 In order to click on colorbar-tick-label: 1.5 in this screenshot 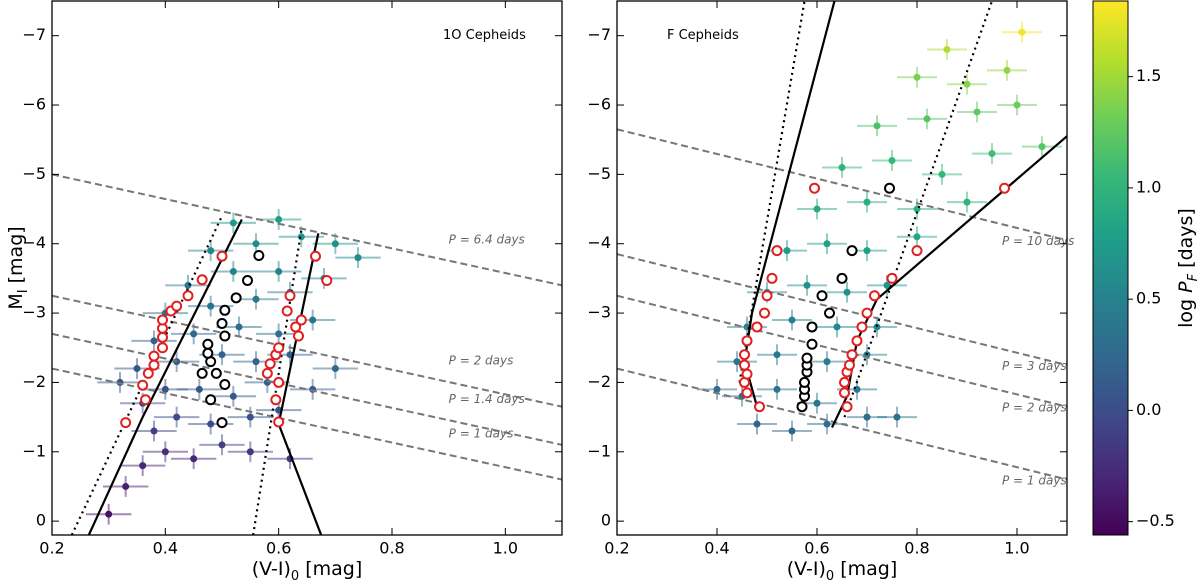, I will do `click(1148, 75)`.